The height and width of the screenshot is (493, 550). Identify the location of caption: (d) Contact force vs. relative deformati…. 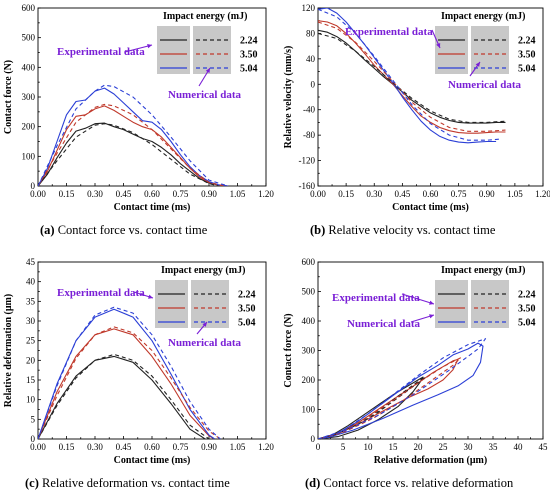
(409, 483).